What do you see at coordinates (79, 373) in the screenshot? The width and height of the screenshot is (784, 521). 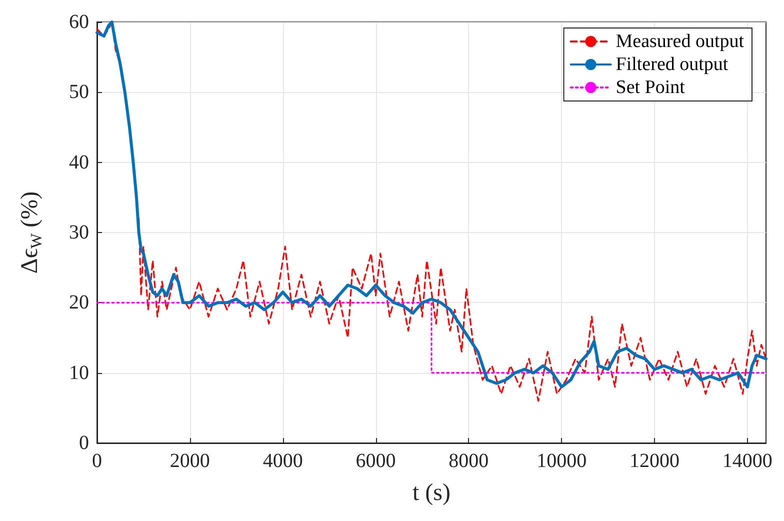 I see `y-tick-label: 10` at bounding box center [79, 373].